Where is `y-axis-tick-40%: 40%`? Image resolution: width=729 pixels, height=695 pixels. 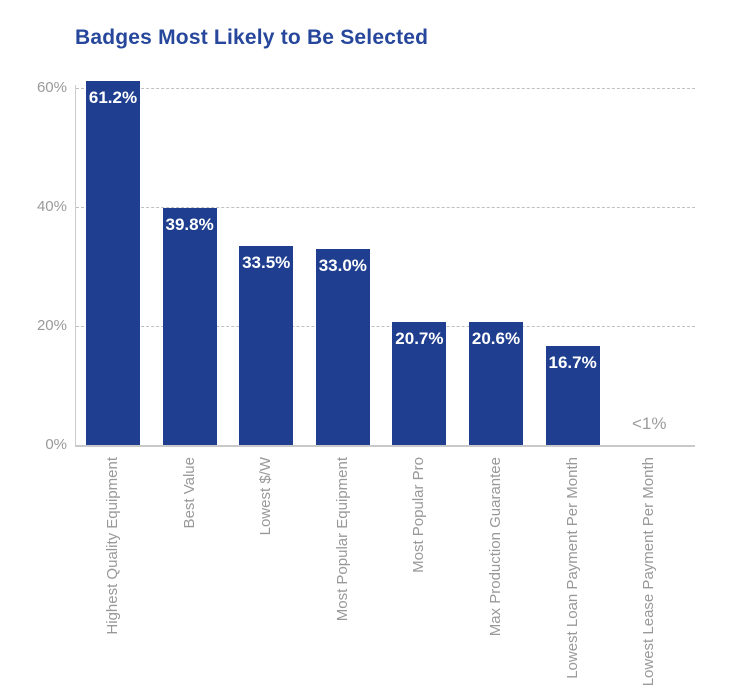 y-axis-tick-40%: 40% is located at coordinates (51, 206).